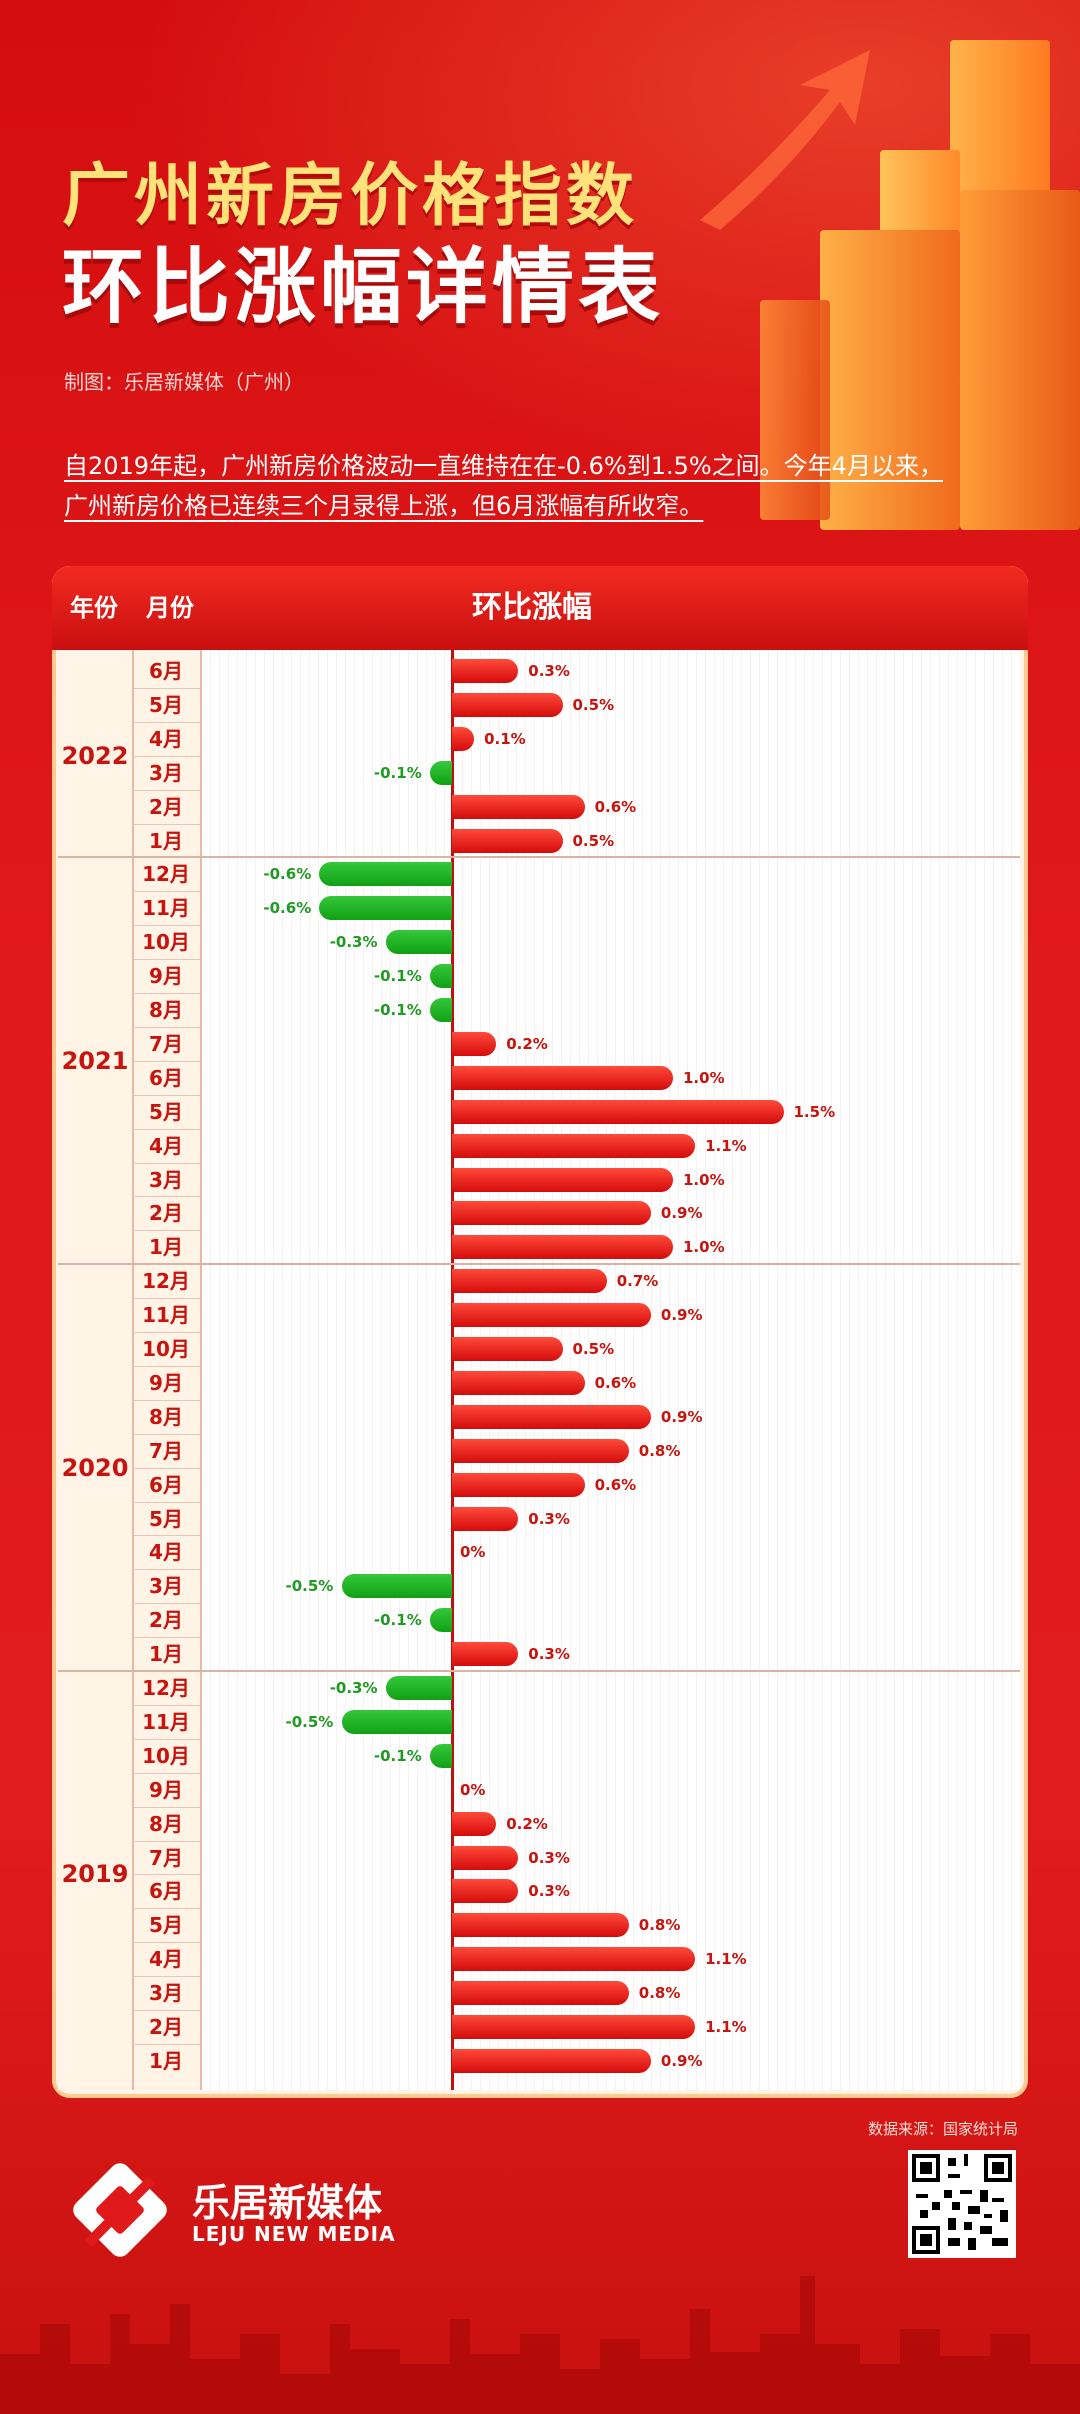  I want to click on header-month: 月份, so click(170, 608).